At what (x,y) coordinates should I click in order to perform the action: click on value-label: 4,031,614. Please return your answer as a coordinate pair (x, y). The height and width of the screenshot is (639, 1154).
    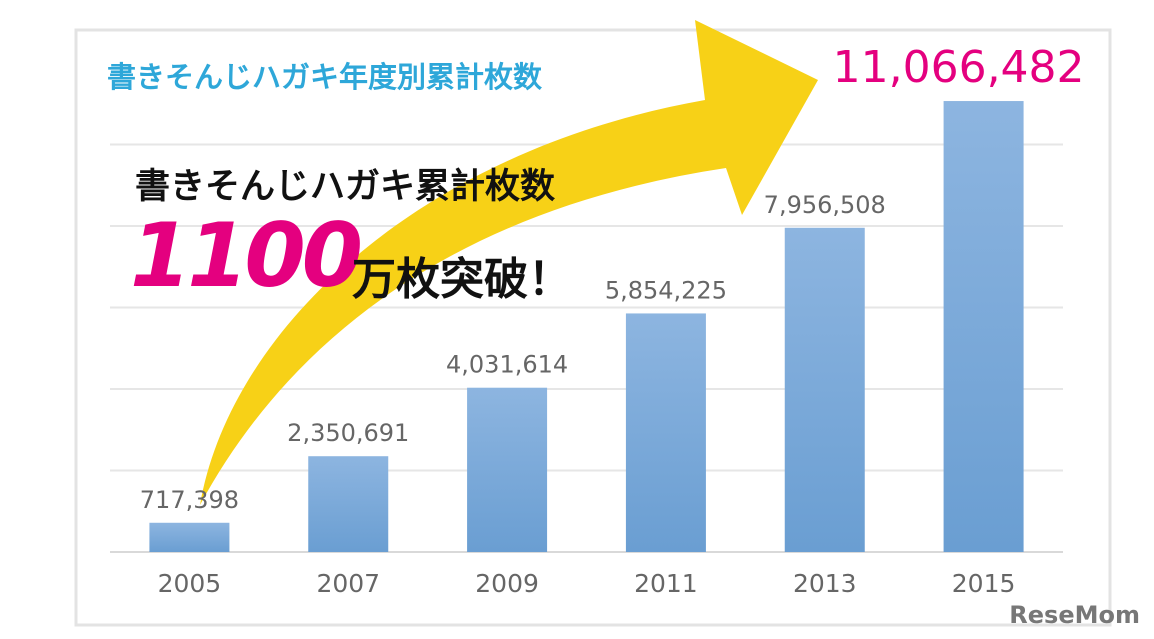
    Looking at the image, I should click on (507, 365).